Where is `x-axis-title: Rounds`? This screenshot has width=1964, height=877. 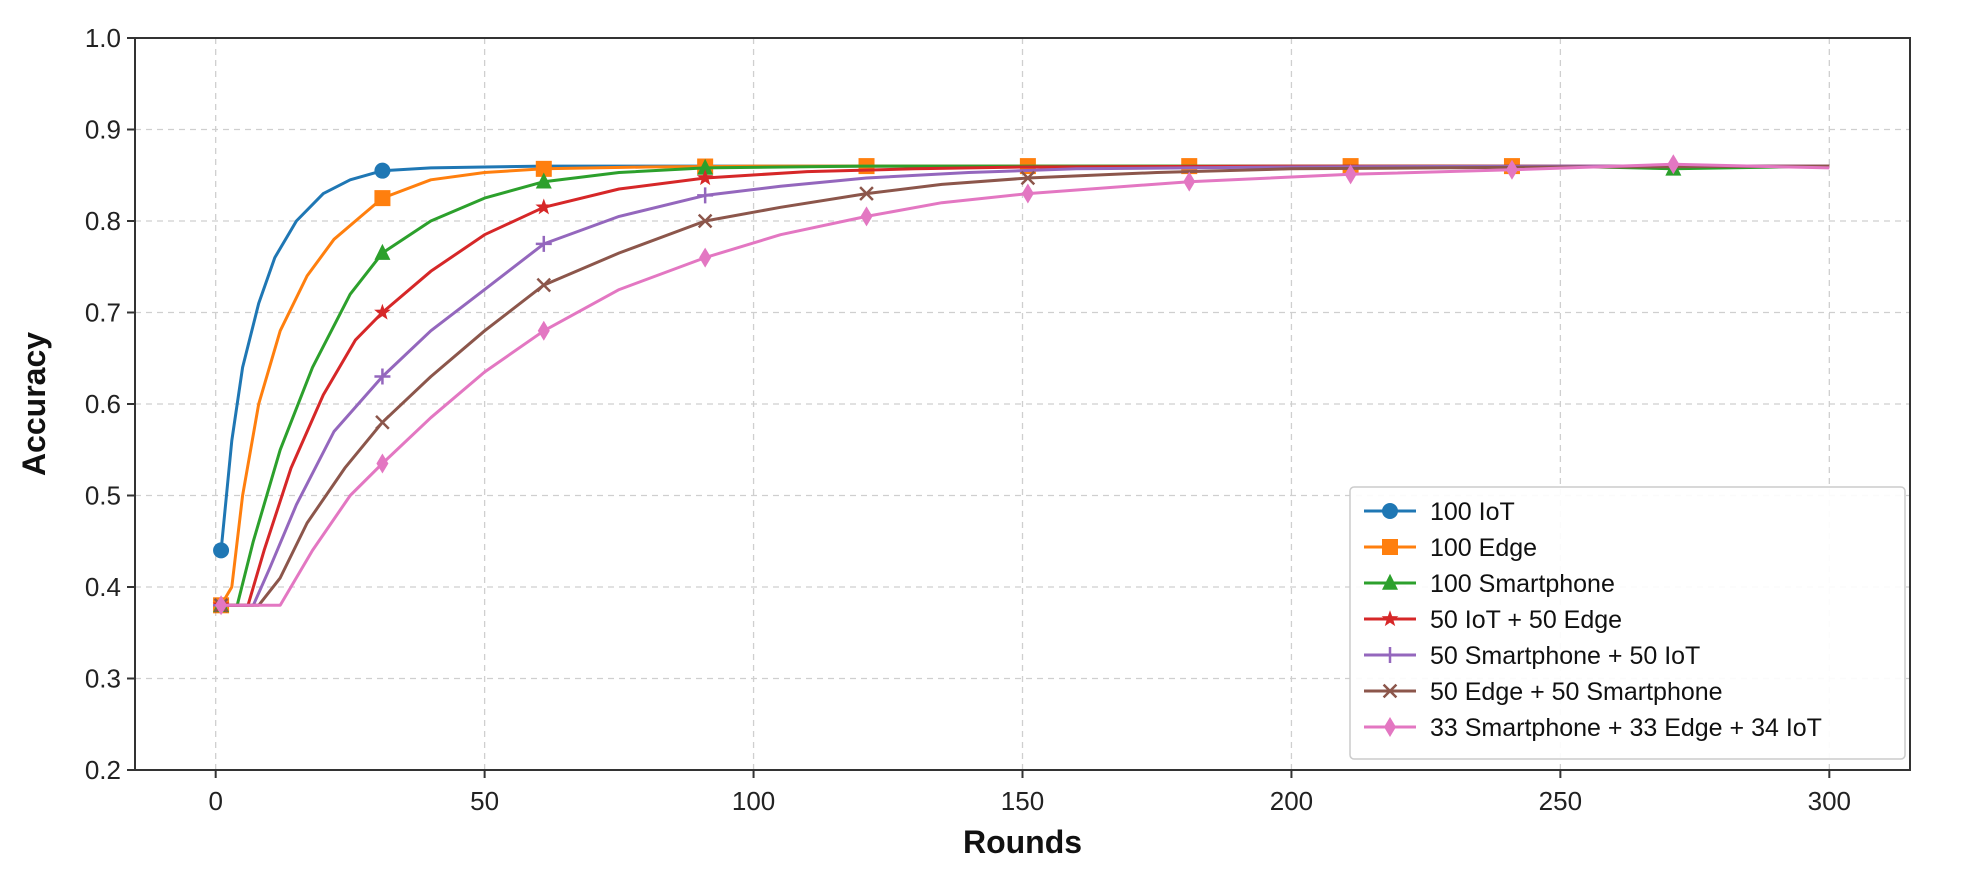 x-axis-title: Rounds is located at coordinates (1022, 842).